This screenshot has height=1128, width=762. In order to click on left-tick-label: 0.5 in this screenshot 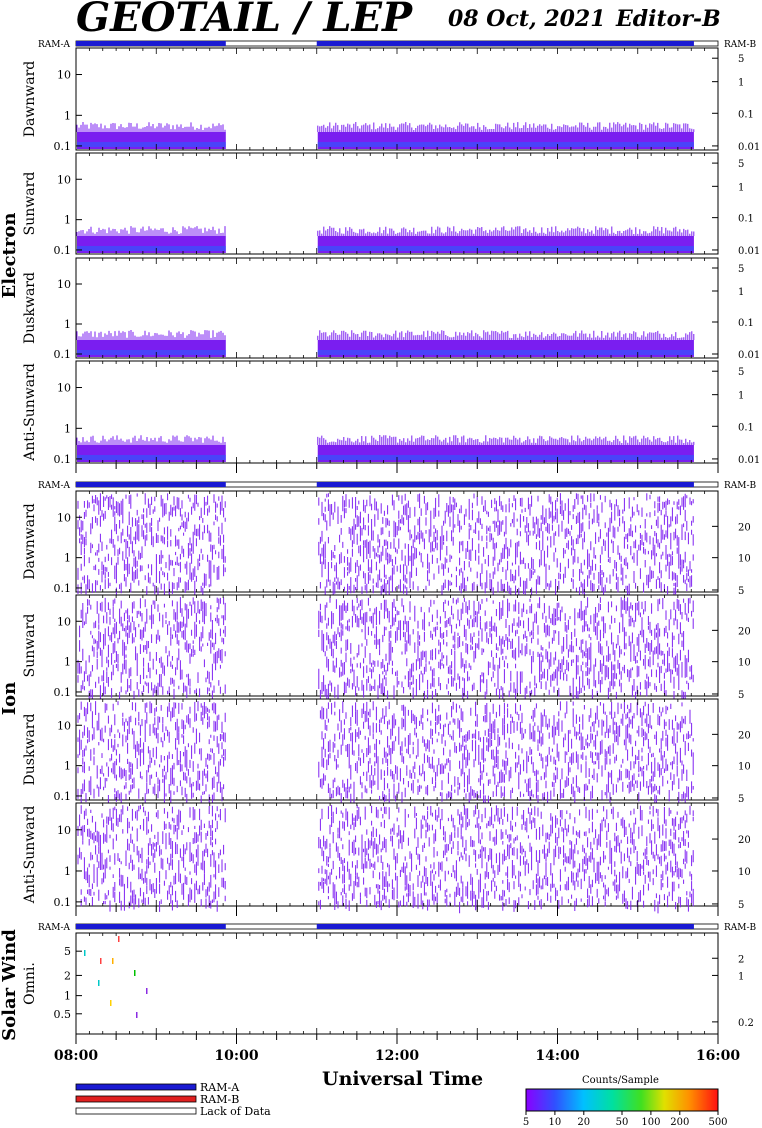, I will do `click(63, 1014)`.